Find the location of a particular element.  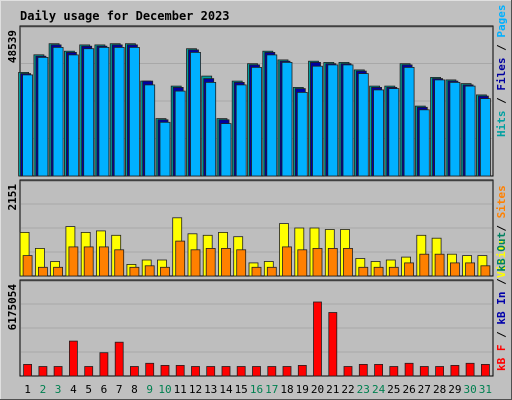

day-label-15: 15 is located at coordinates (241, 389).